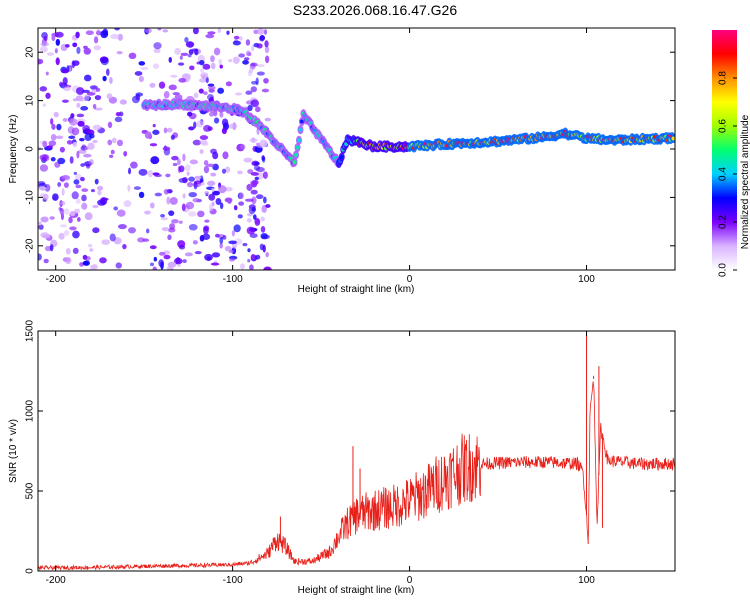  I want to click on colorbar-tick-label: 0.4, so click(723, 174).